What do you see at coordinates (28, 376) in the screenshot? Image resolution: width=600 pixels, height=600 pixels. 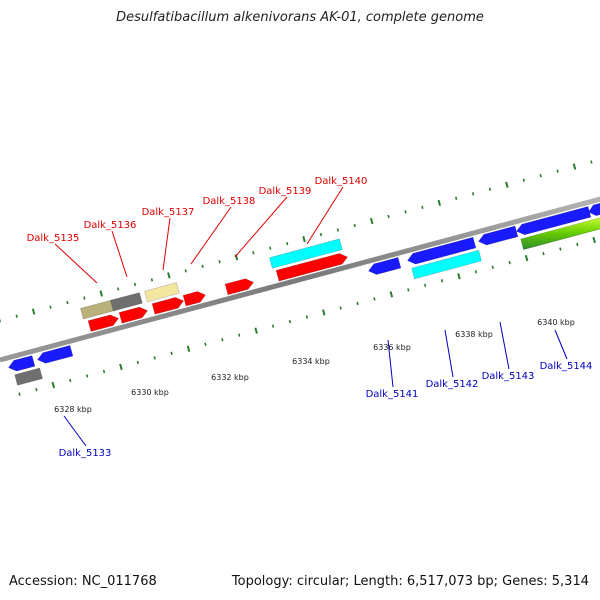 I see `gene-gray-left` at bounding box center [28, 376].